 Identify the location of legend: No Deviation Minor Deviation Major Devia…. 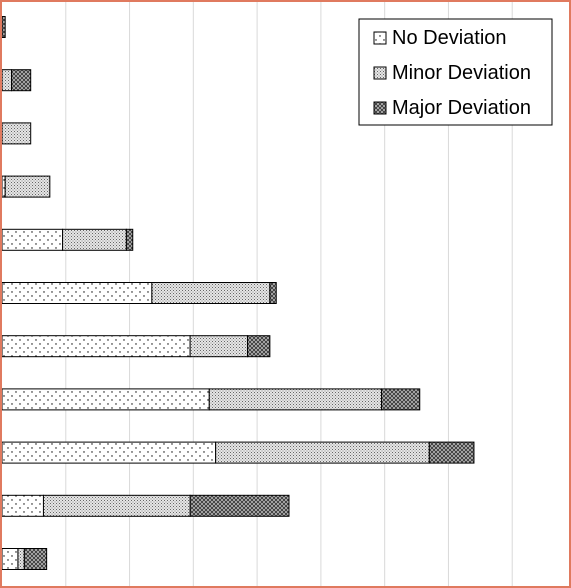
(455, 72).